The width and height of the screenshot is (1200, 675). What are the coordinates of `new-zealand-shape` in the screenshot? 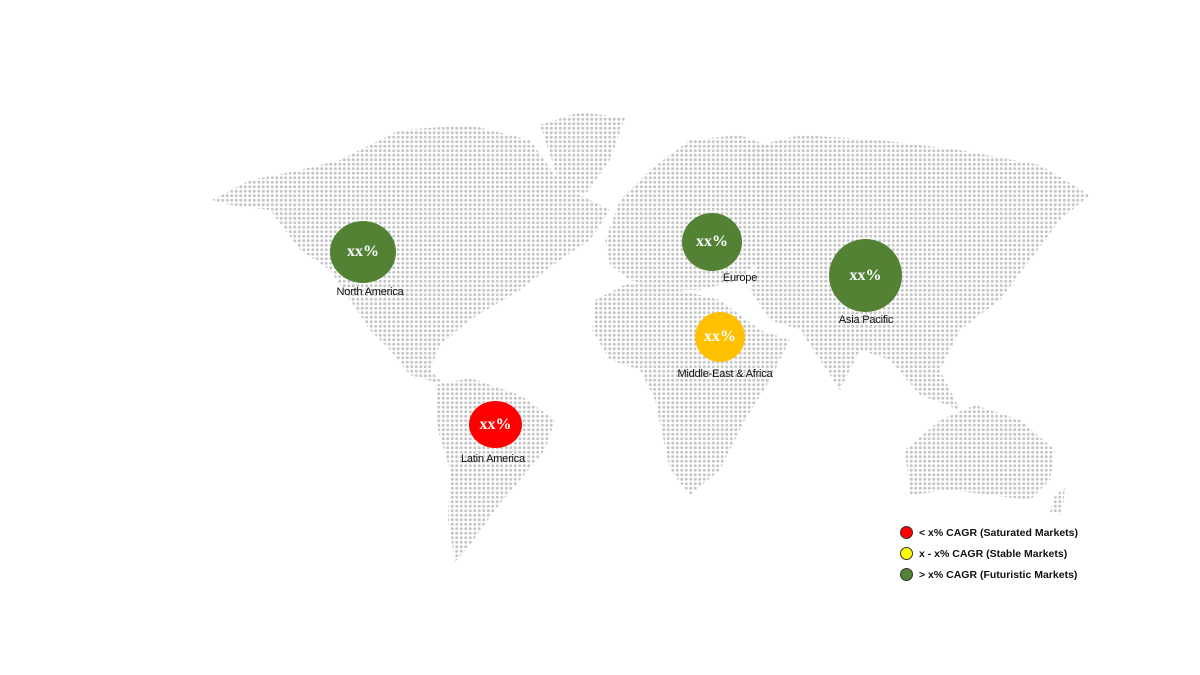 It's located at (1057, 501).